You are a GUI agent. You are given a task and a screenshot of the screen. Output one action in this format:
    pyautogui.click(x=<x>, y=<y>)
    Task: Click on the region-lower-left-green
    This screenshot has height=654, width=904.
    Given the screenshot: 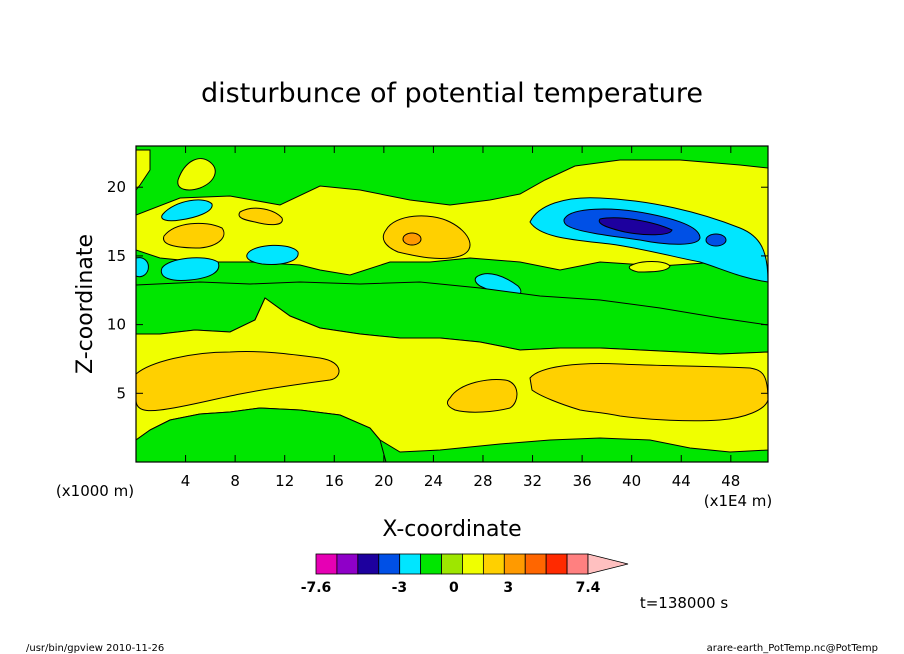 What is the action you would take?
    pyautogui.click(x=261, y=434)
    